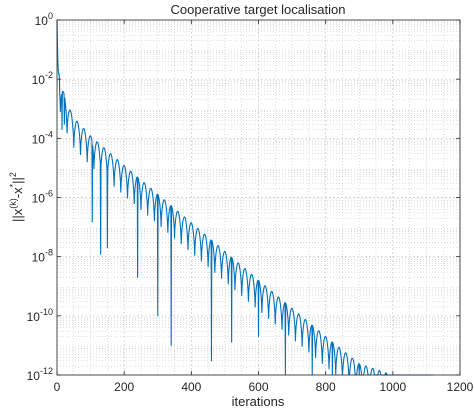 The width and height of the screenshot is (474, 410). Describe the element at coordinates (258, 387) in the screenshot. I see `x-tick-label: 600` at that location.